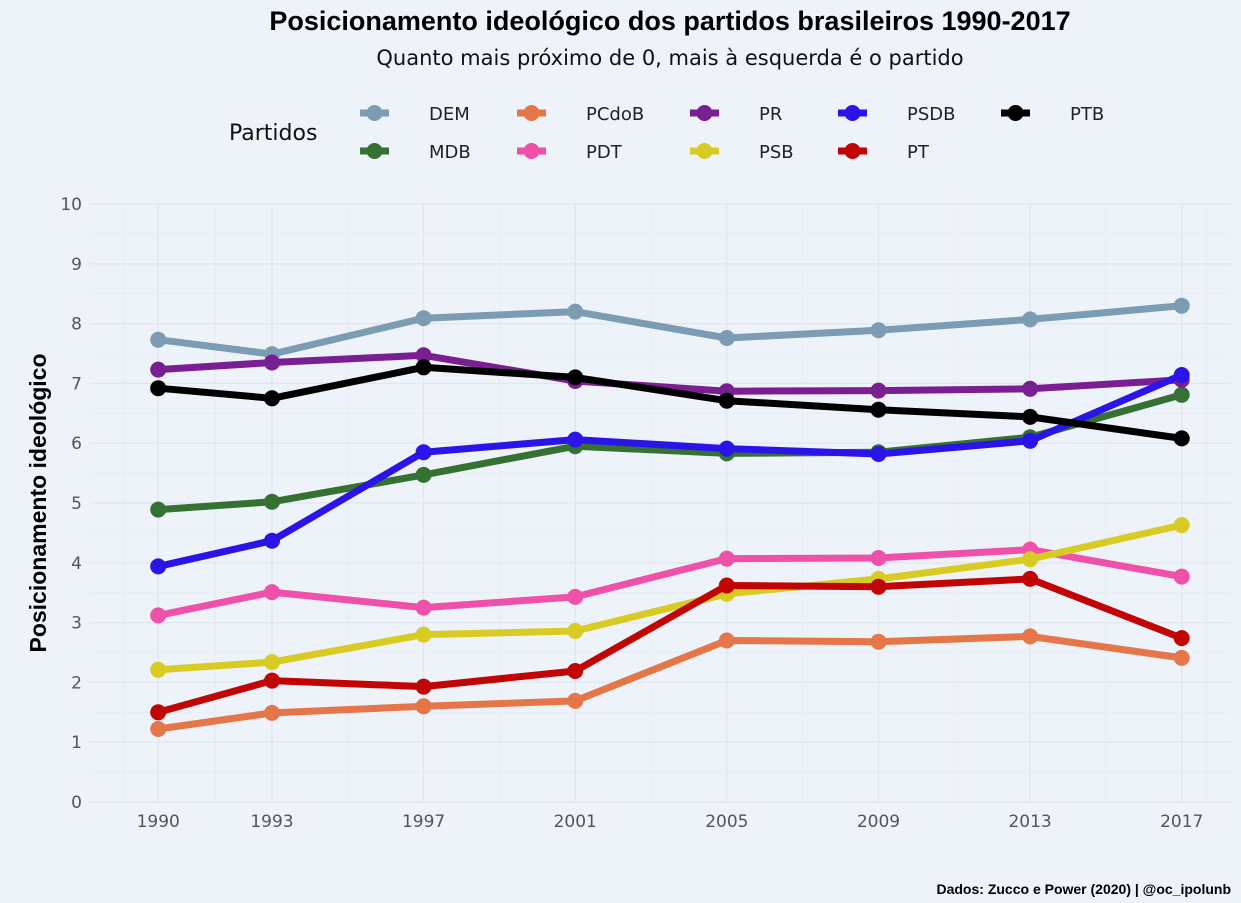 This screenshot has width=1241, height=903. Describe the element at coordinates (615, 114) in the screenshot. I see `legend-label: PCdoB` at that location.